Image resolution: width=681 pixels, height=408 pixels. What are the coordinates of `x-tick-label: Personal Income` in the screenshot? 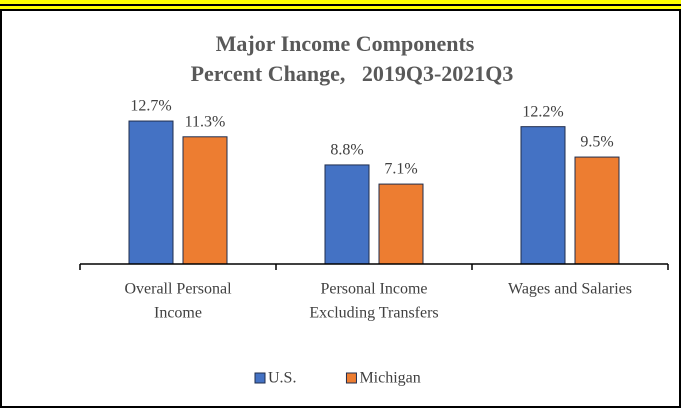 It's located at (373, 289).